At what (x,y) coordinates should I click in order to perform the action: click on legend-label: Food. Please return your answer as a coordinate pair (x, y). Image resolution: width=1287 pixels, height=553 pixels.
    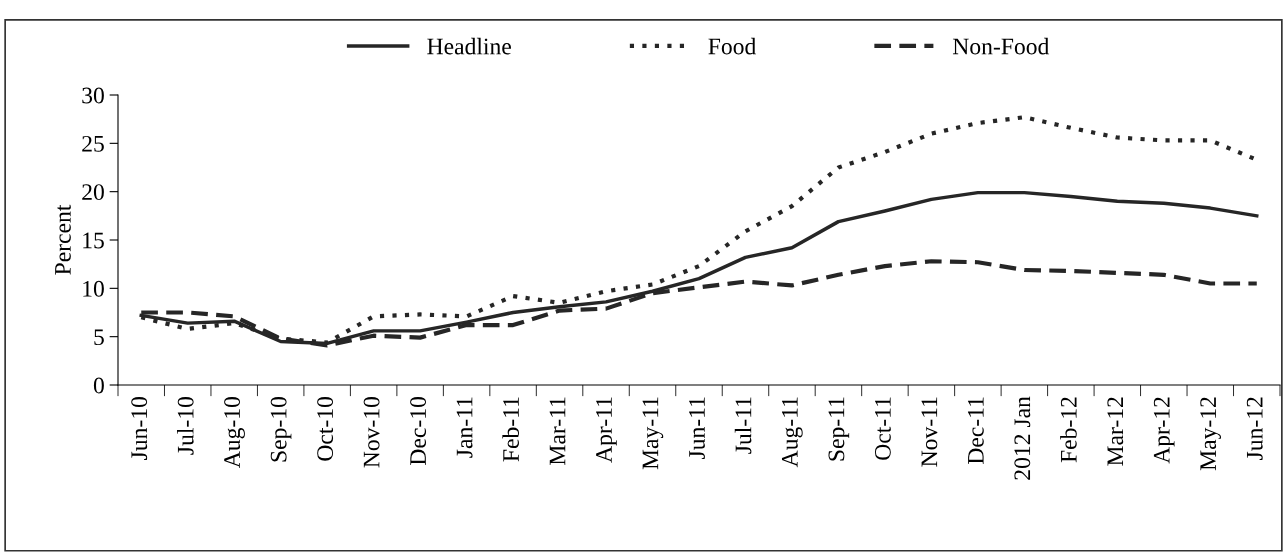
    Looking at the image, I should click on (732, 46).